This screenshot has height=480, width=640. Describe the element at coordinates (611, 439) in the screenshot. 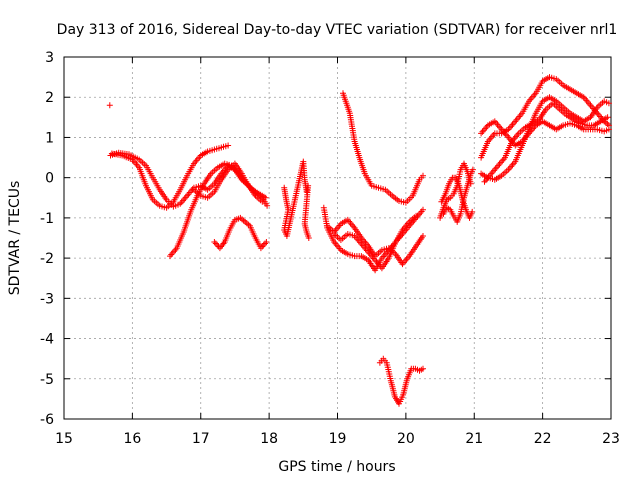

I see `x-tick-label: 23` at that location.